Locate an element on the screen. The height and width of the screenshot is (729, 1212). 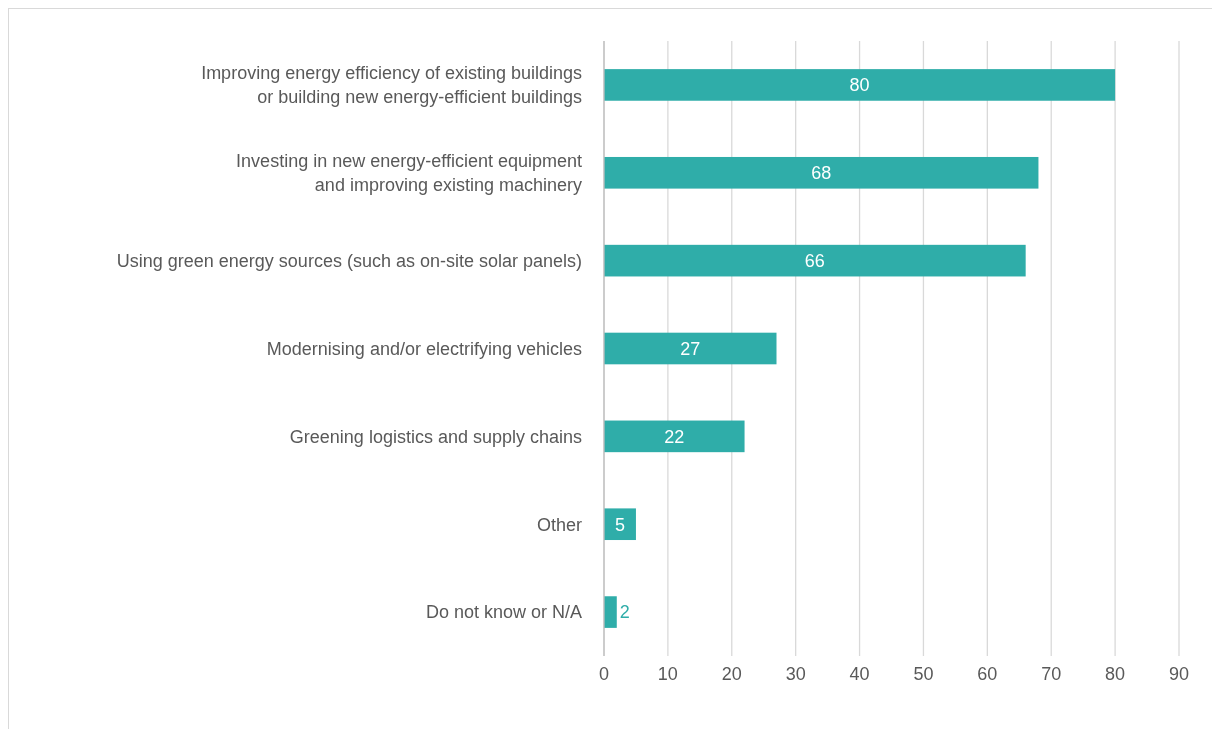
x-tick-label: 80 is located at coordinates (1115, 674).